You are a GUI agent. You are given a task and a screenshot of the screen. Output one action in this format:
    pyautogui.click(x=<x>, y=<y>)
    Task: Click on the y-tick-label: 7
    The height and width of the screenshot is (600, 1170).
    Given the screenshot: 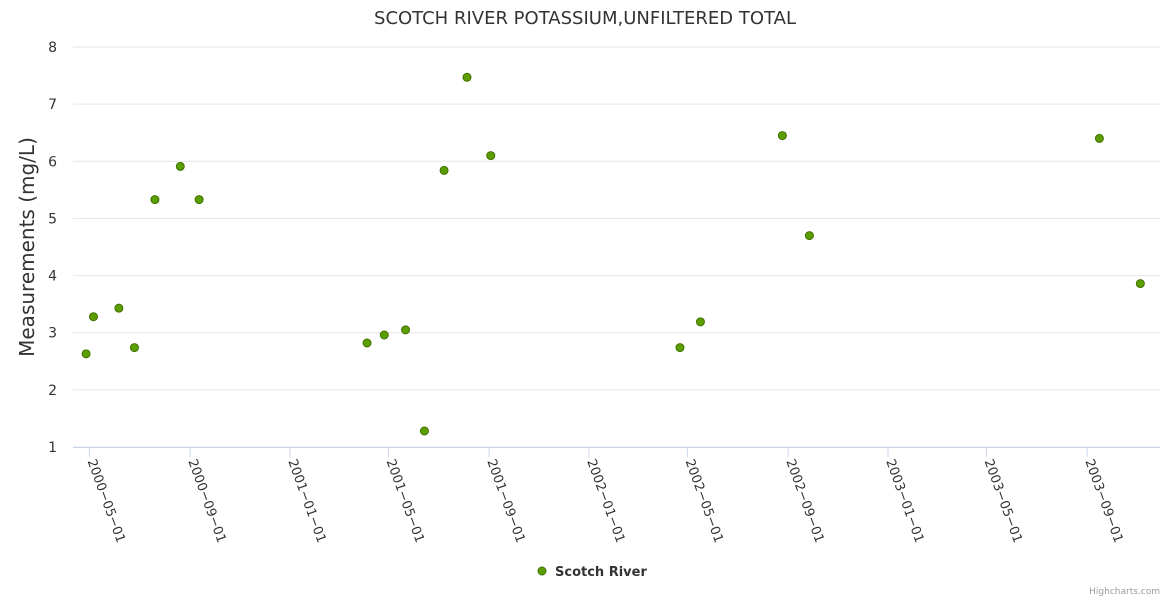 What is the action you would take?
    pyautogui.click(x=52, y=105)
    